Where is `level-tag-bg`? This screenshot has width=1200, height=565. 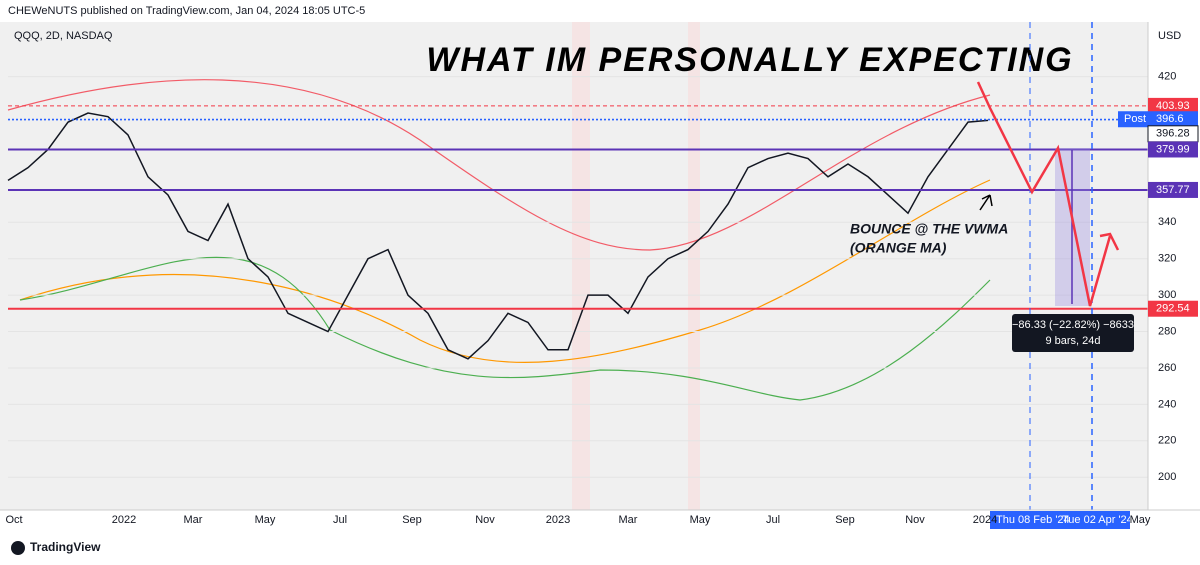
level-tag-bg is located at coordinates (1133, 119).